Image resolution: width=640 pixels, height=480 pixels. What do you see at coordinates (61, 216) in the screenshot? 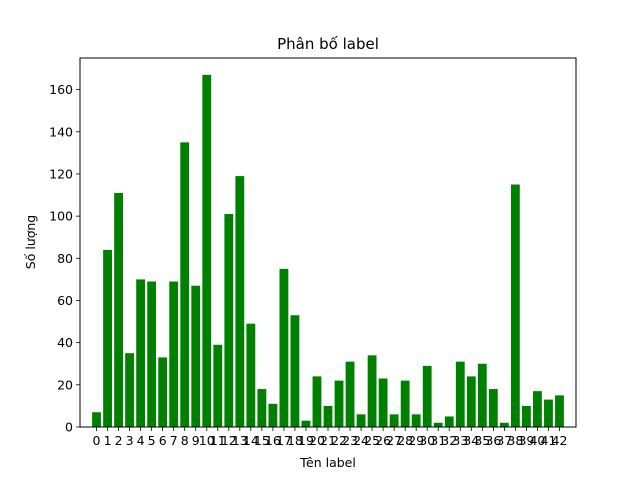
I see `y-tick-label: 100` at bounding box center [61, 216].